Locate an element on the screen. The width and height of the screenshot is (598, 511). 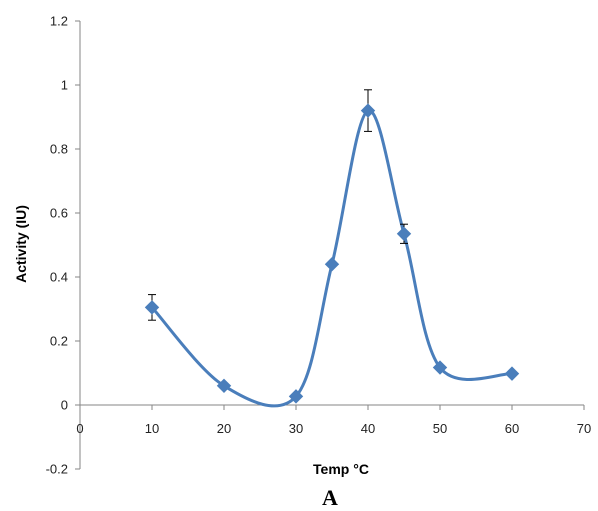
x-axis-title: Temp °C is located at coordinates (341, 469).